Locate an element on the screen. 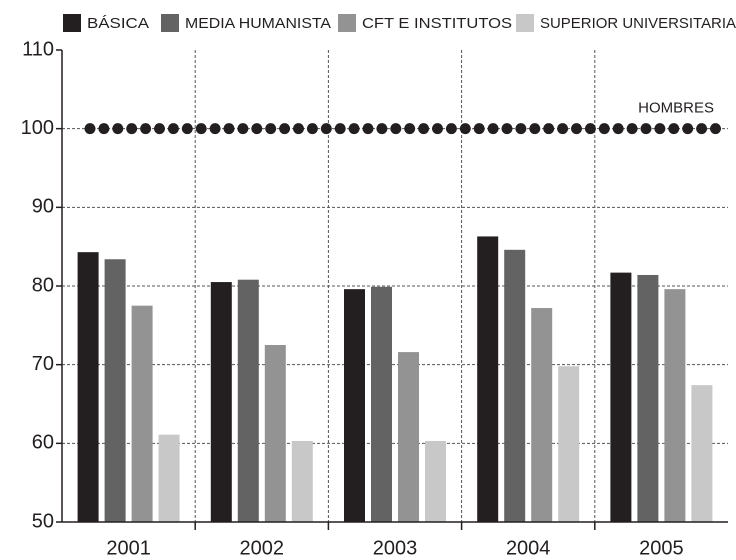 Image resolution: width=736 pixels, height=560 pixels. legend-label: SUPERIOR UNIVERSITARIA is located at coordinates (638, 23).